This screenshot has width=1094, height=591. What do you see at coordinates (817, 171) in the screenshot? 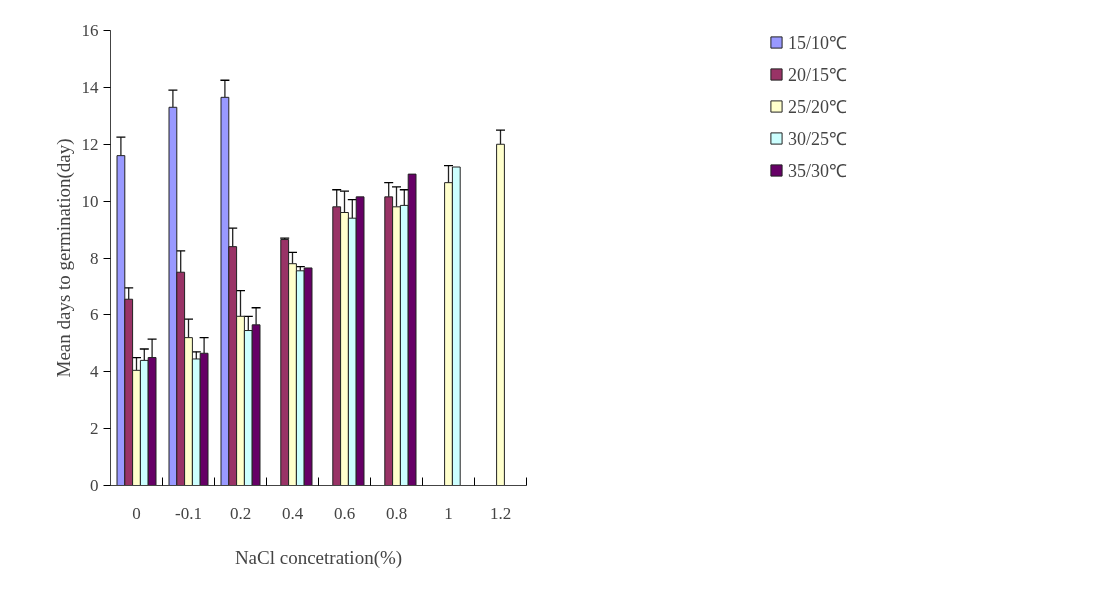
I see `legend-label: 35/30℃` at bounding box center [817, 171].